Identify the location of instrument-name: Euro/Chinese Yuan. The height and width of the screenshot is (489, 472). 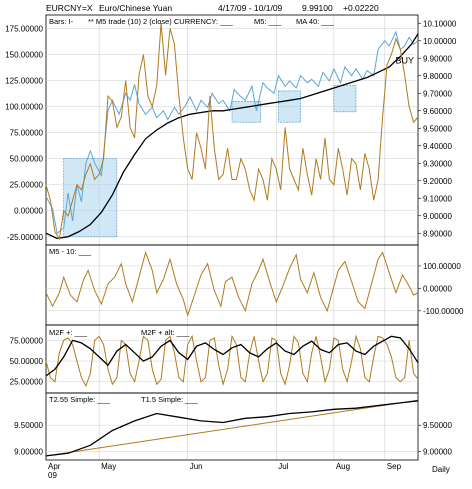
(135, 8).